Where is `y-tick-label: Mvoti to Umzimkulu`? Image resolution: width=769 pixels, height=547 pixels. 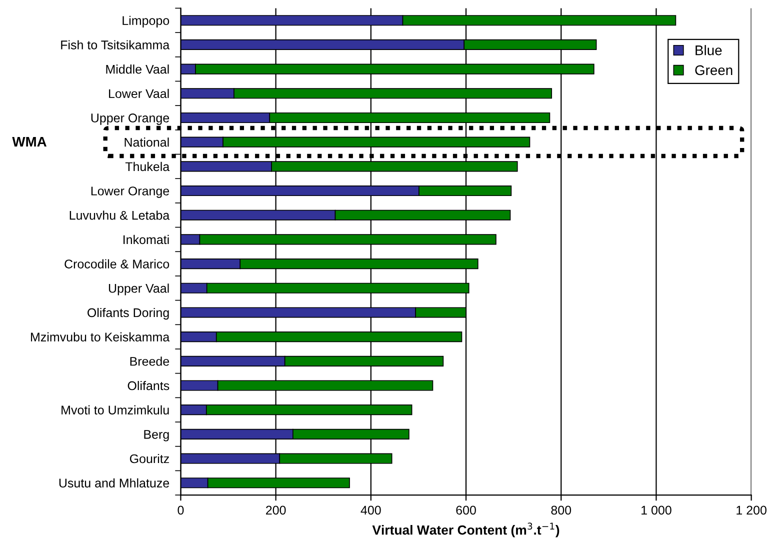
y-tick-label: Mvoti to Umzimkulu is located at coordinates (115, 409).